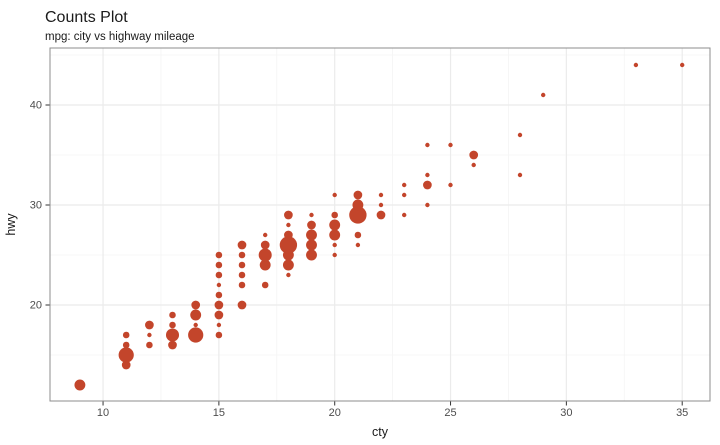 The height and width of the screenshot is (445, 720). Describe the element at coordinates (11, 224) in the screenshot. I see `y-axis-title: hwy` at that location.